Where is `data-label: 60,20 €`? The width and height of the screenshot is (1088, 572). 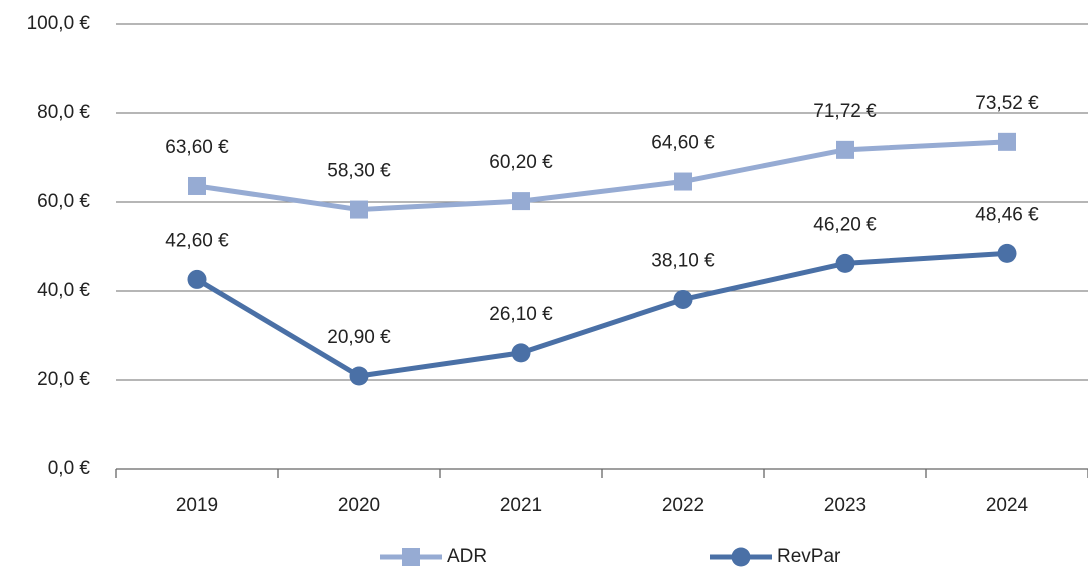 data-label: 60,20 € is located at coordinates (521, 162).